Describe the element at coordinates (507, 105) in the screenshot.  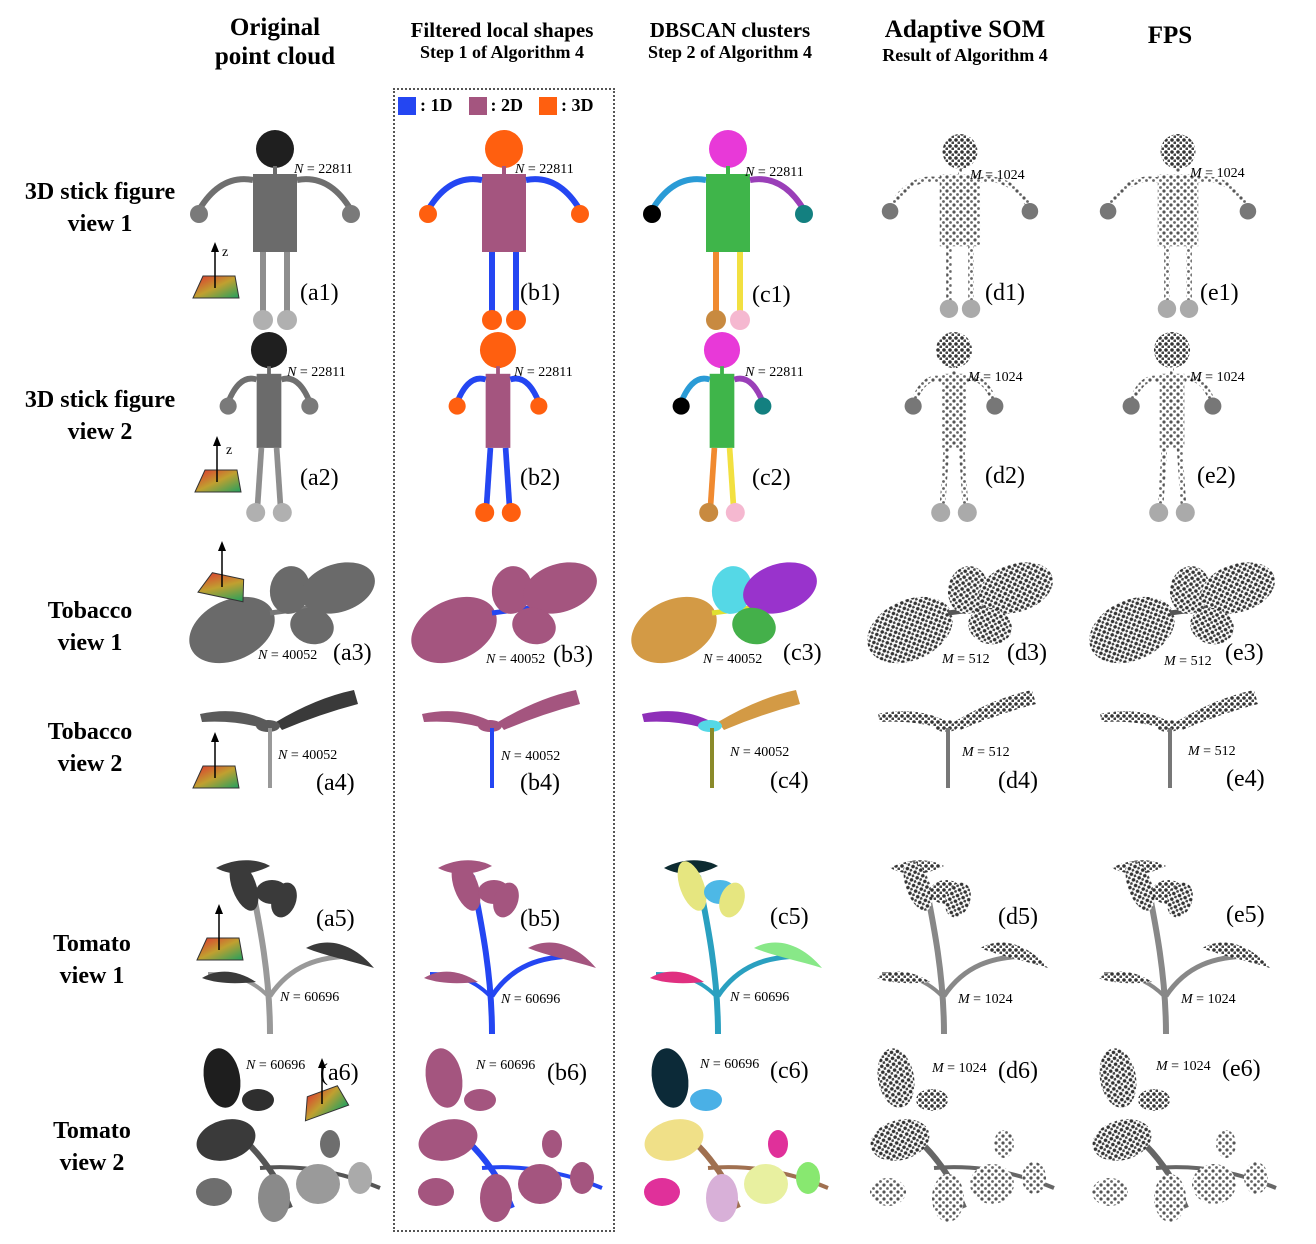
I see `legend-label-2d: : 2D` at that location.